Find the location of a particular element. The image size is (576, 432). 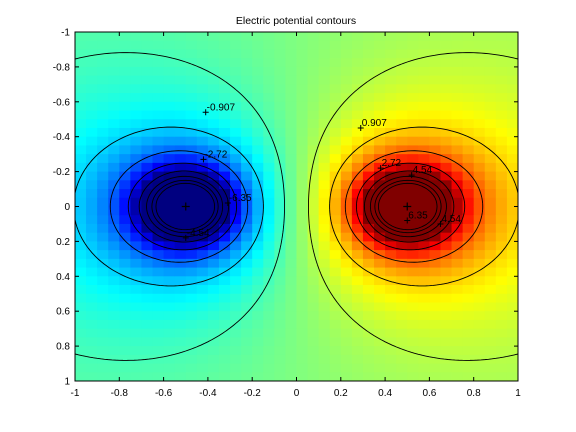

contour-line is located at coordinates (409, 206).